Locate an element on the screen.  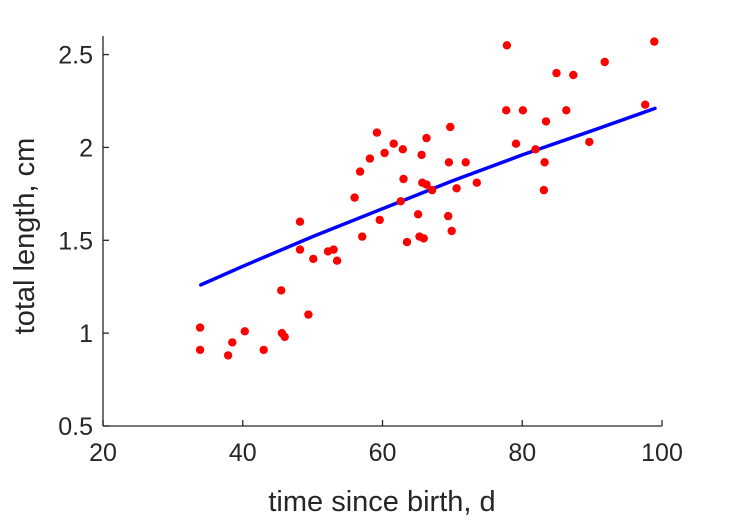
y-tick-label: 2.5 is located at coordinates (75, 56).